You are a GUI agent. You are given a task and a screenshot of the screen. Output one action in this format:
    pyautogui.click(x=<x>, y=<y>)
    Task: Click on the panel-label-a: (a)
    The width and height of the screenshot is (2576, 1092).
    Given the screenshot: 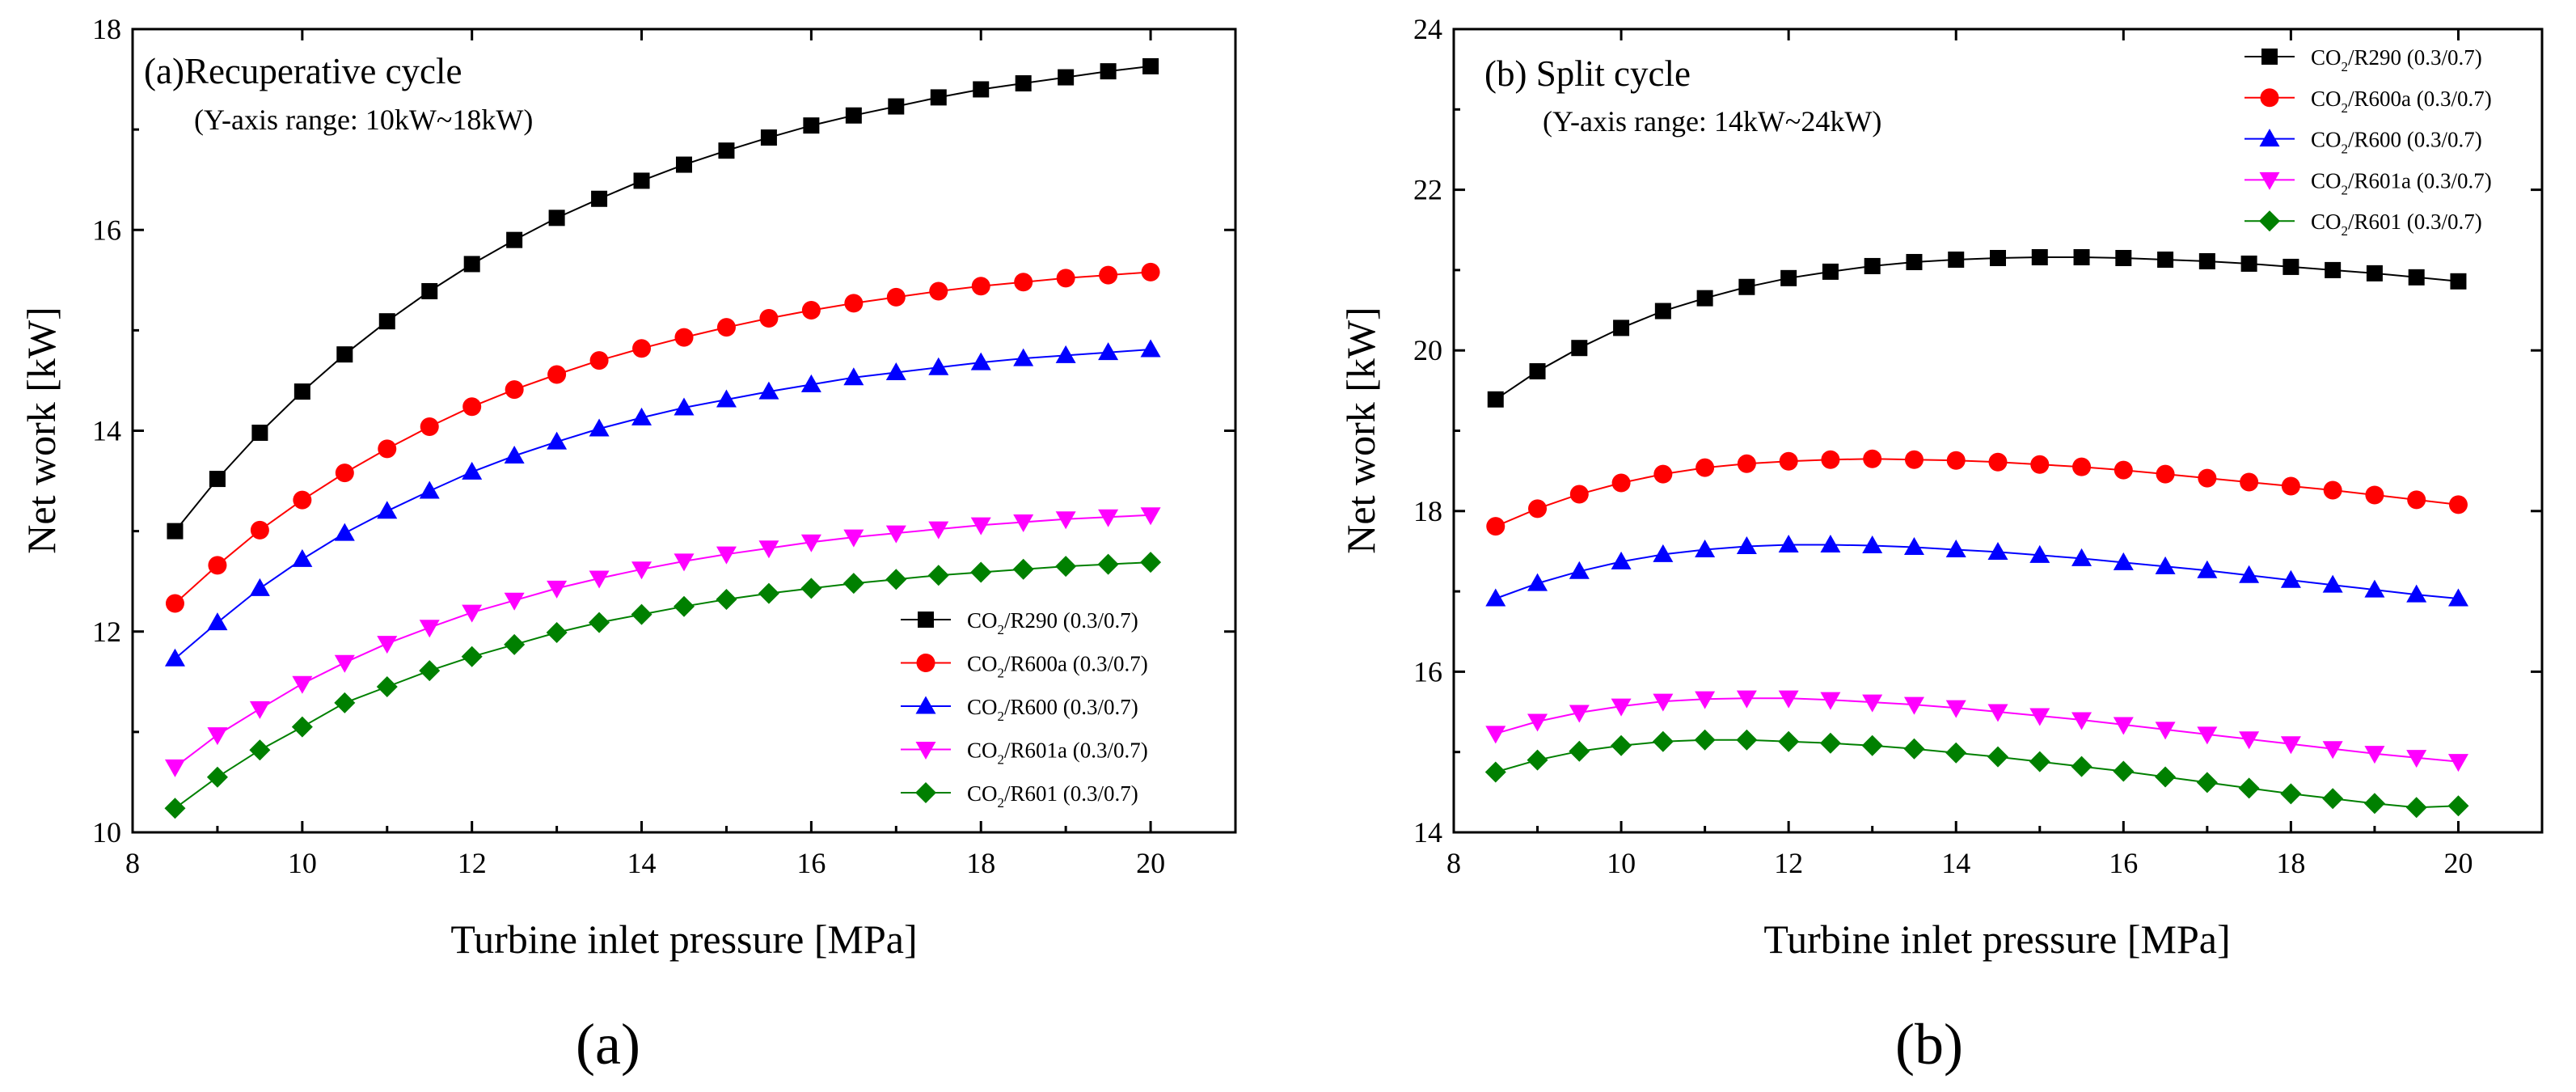 What is the action you would take?
    pyautogui.click(x=608, y=1044)
    